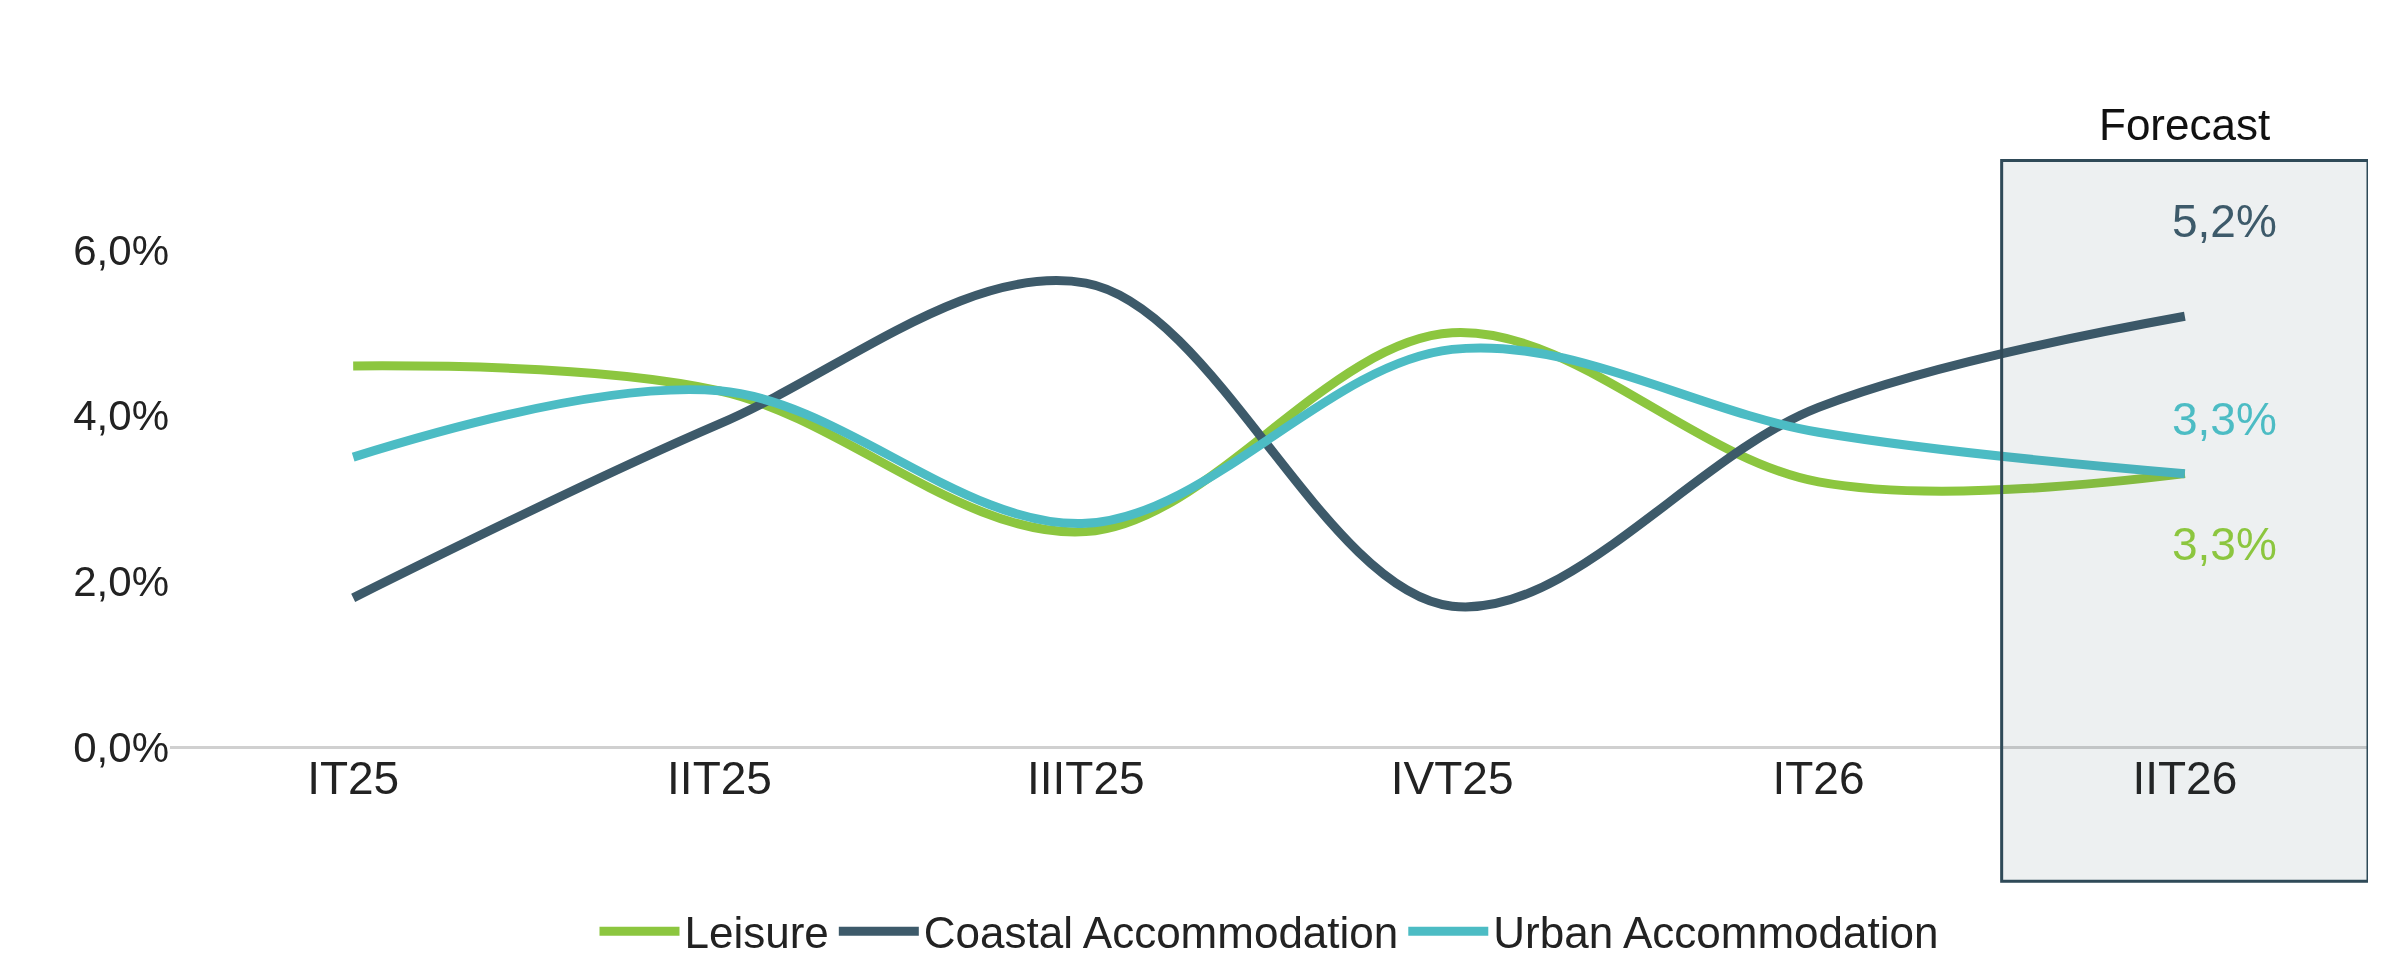  I want to click on x-tick-label: IVT25, so click(1452, 778).